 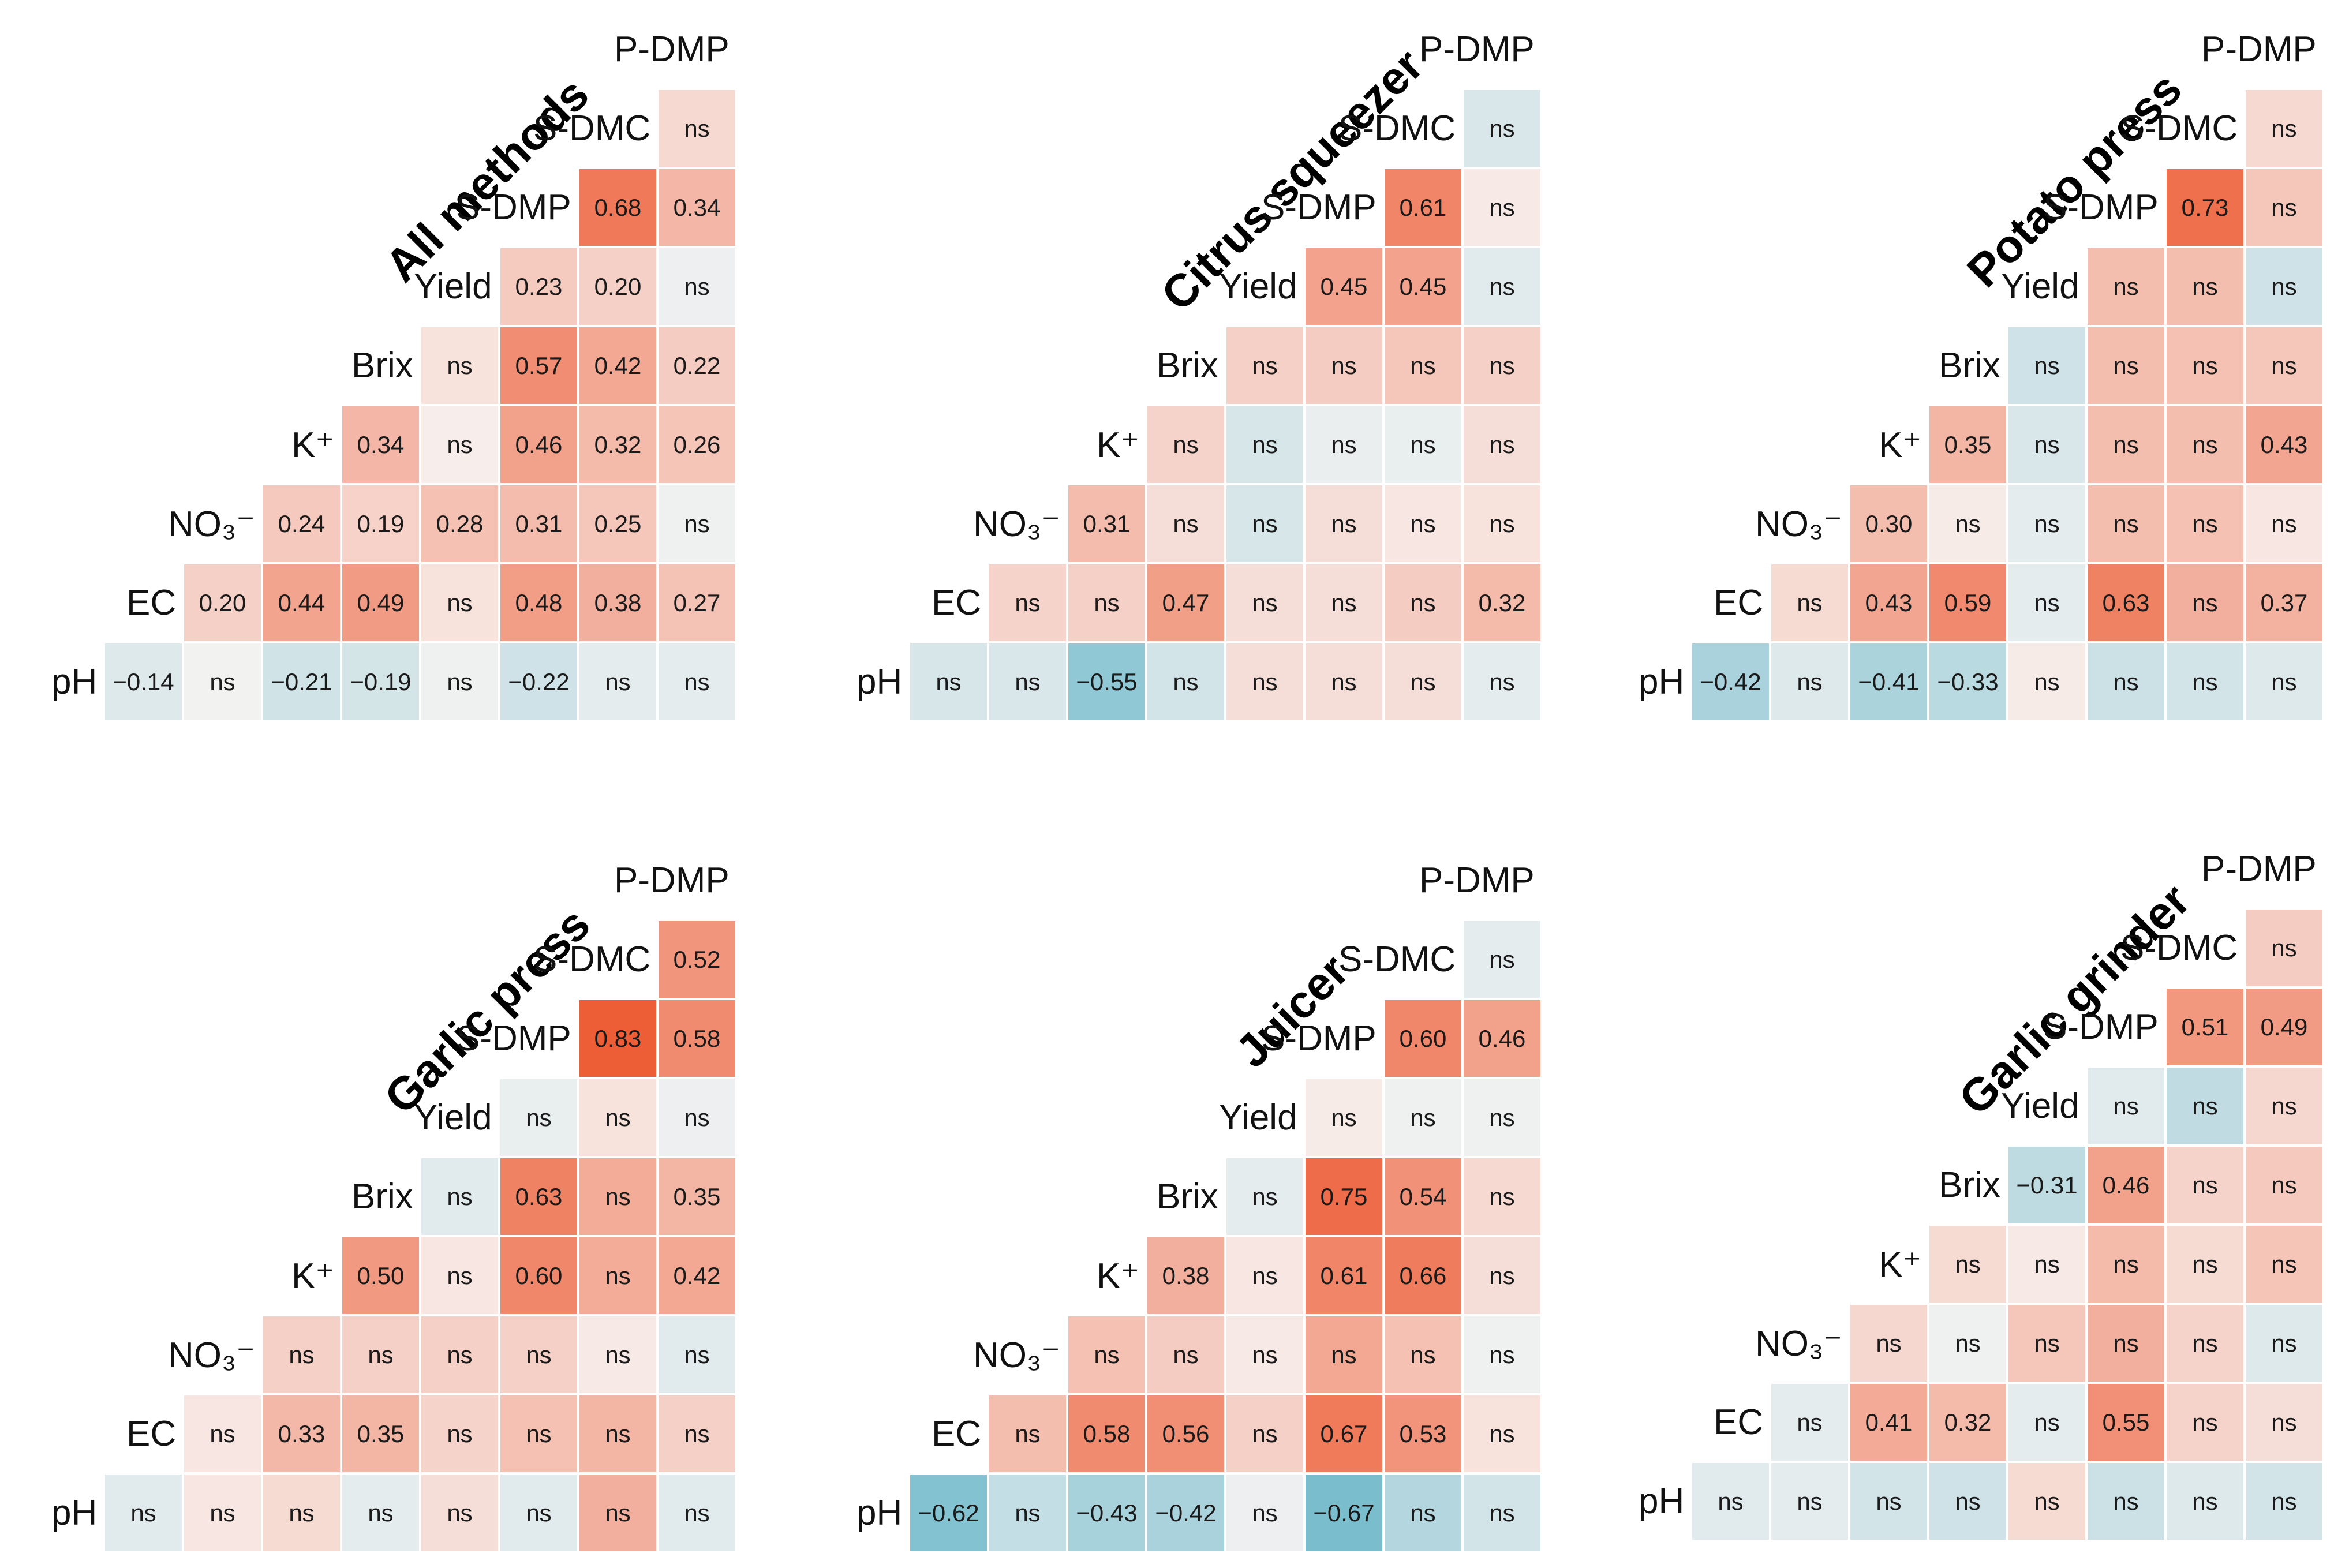 I want to click on corr-cell: −0.31, so click(x=2046, y=1185).